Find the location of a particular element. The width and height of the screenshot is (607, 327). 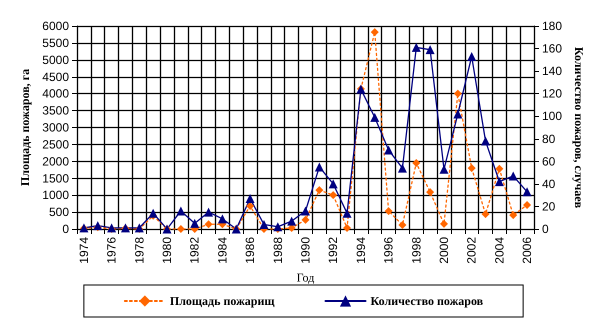

legend-label: Площадь пожарищ is located at coordinates (223, 301).